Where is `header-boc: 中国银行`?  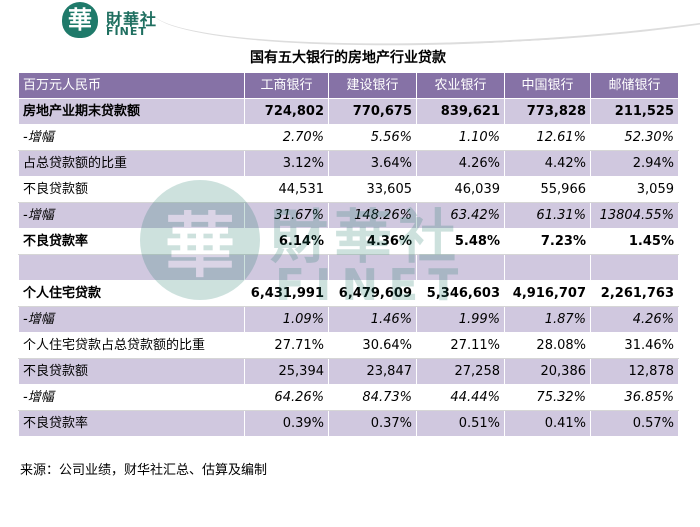
header-boc: 中国银行 is located at coordinates (547, 85).